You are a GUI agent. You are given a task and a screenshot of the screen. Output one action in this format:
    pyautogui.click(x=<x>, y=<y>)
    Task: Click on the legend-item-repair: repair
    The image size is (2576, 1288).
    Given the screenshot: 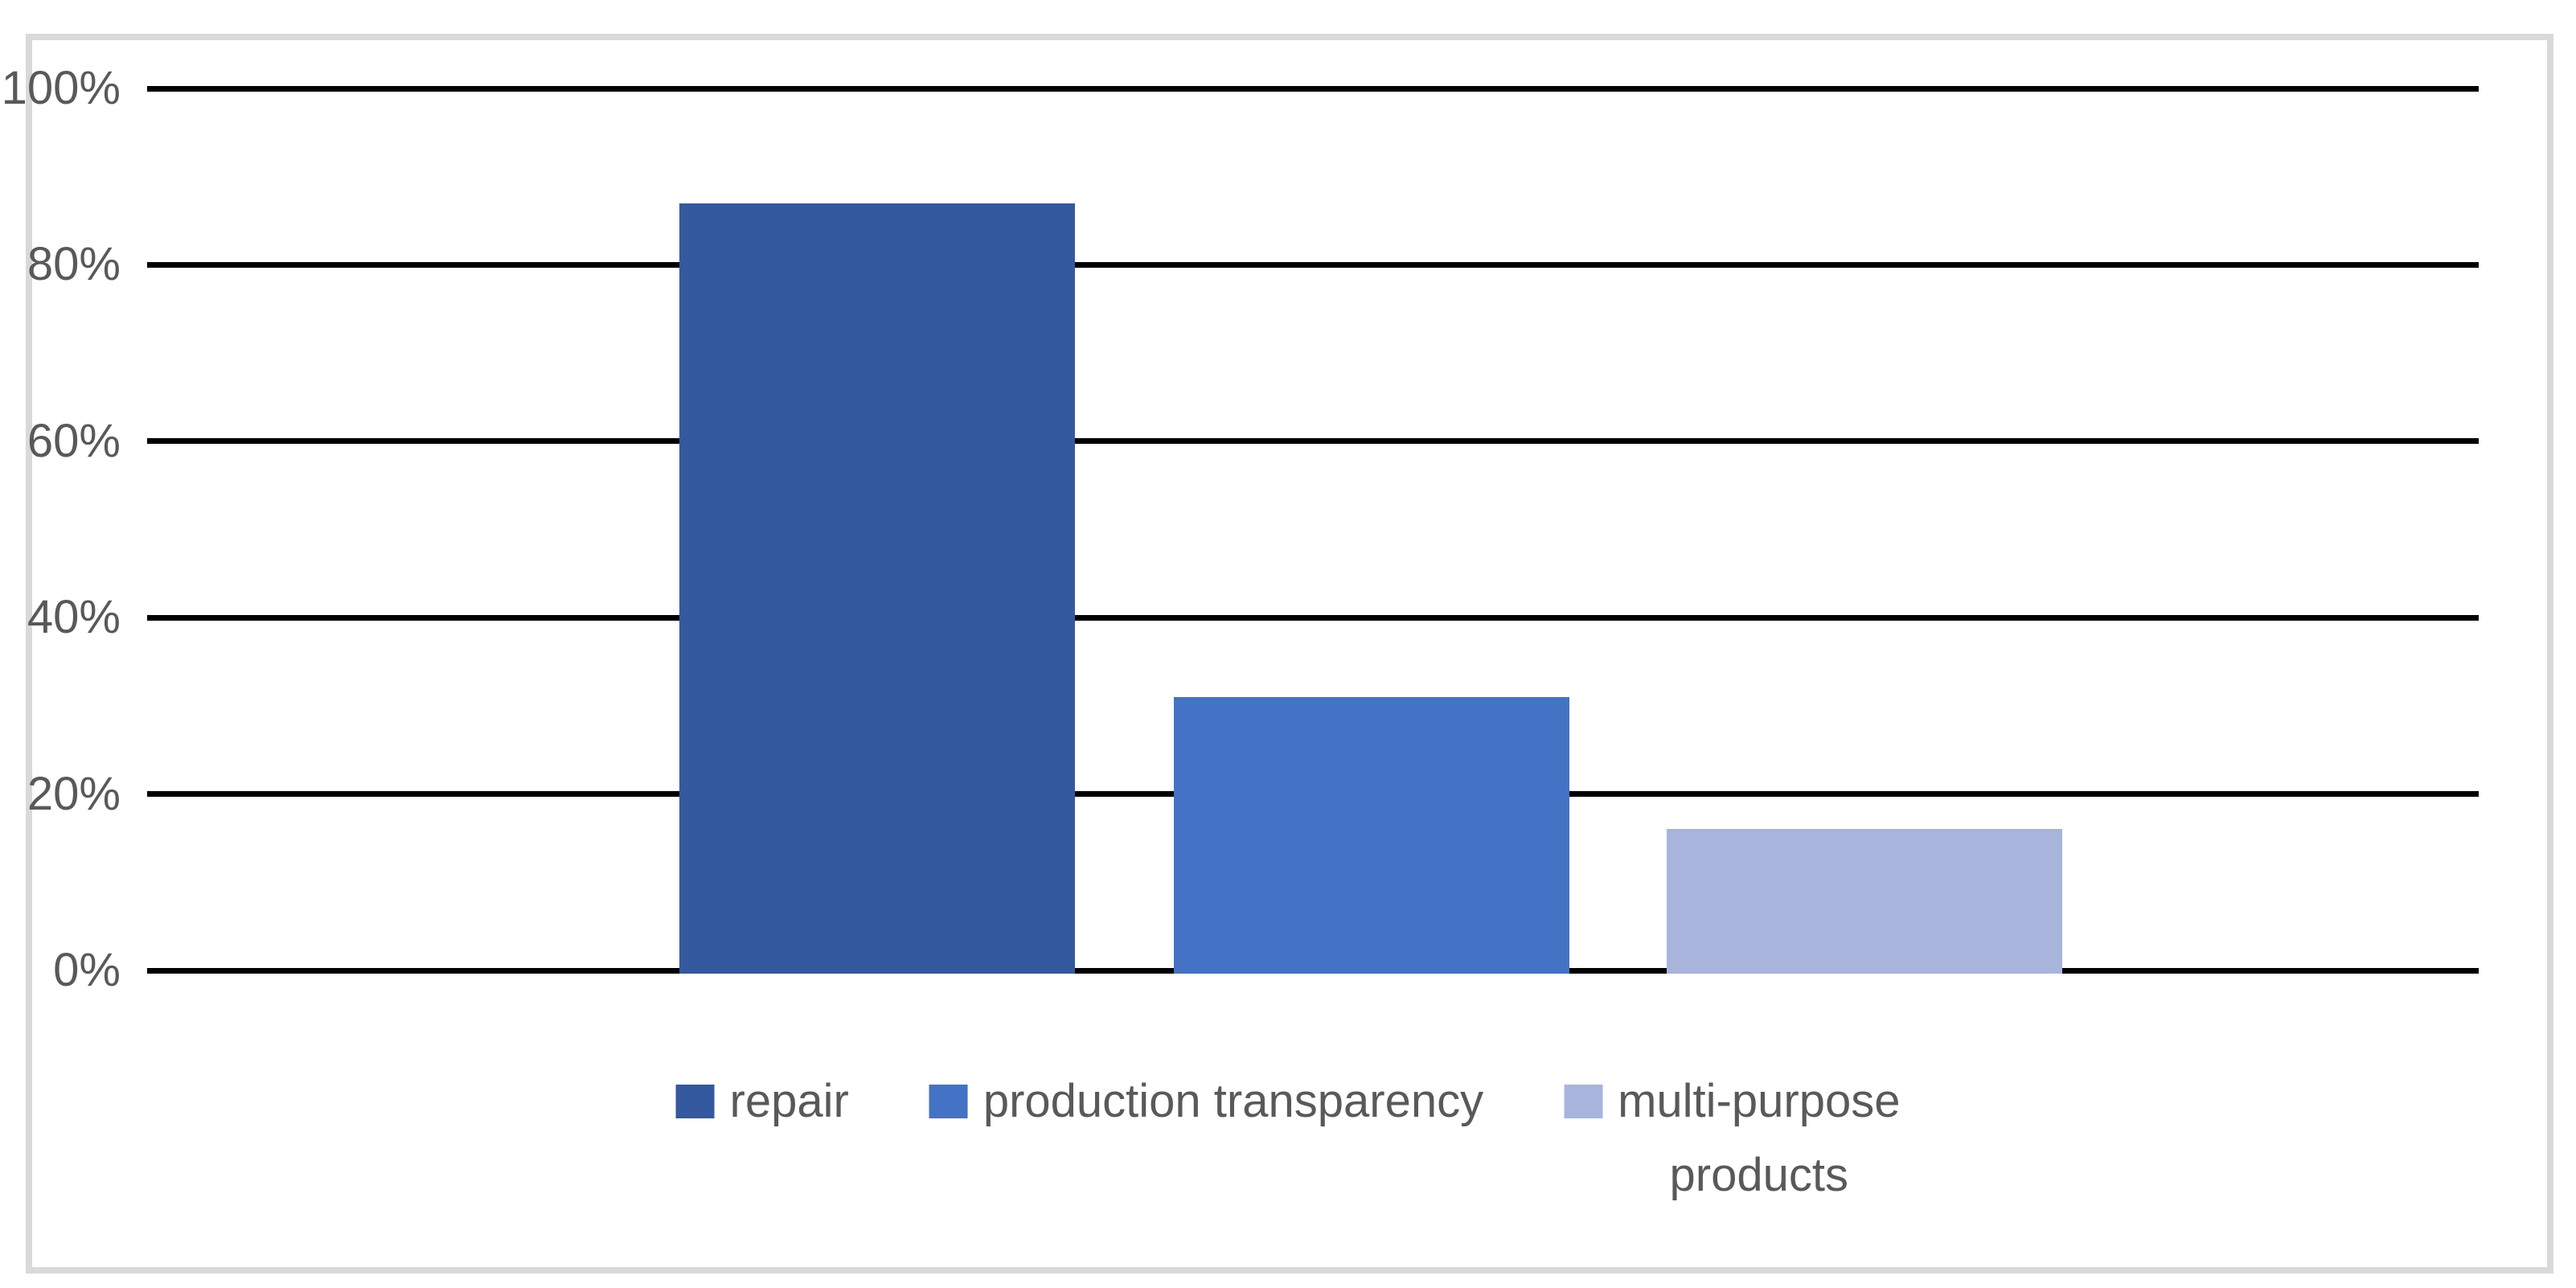 What is the action you would take?
    pyautogui.click(x=762, y=1101)
    